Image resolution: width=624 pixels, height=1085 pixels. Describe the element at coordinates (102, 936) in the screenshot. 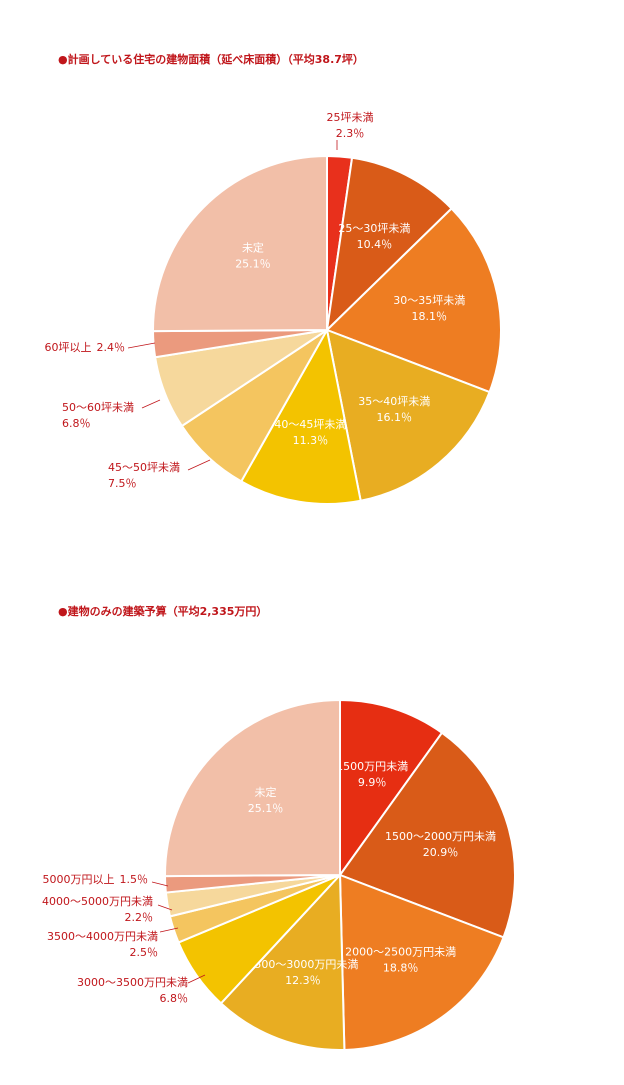

I see `category-label: 3500〜4000万円未満` at that location.